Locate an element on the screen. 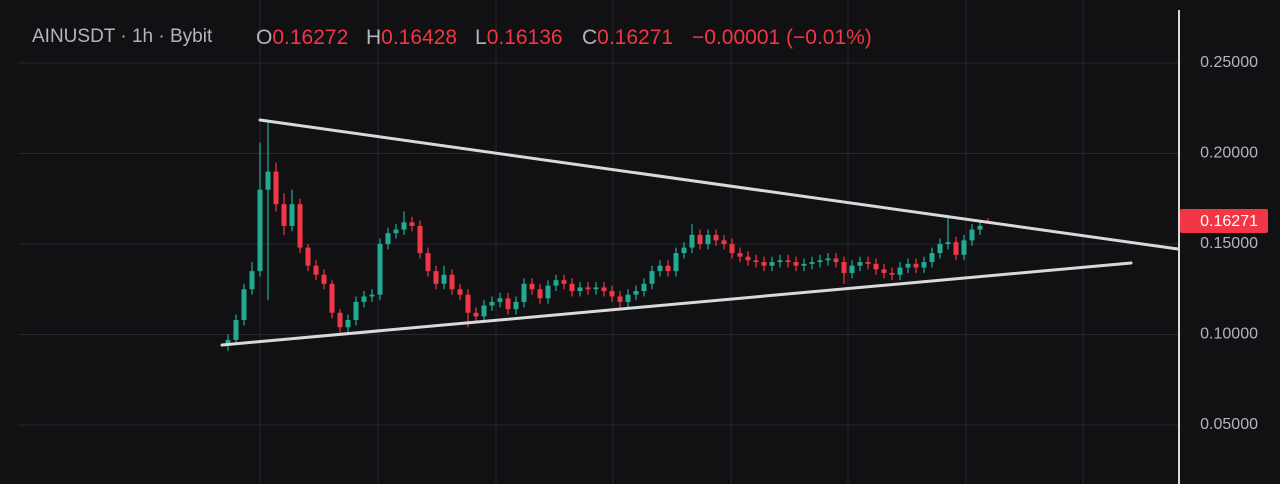 This screenshot has height=484, width=1280. header: AINUSDT · 1h · Bybit is located at coordinates (122, 36).